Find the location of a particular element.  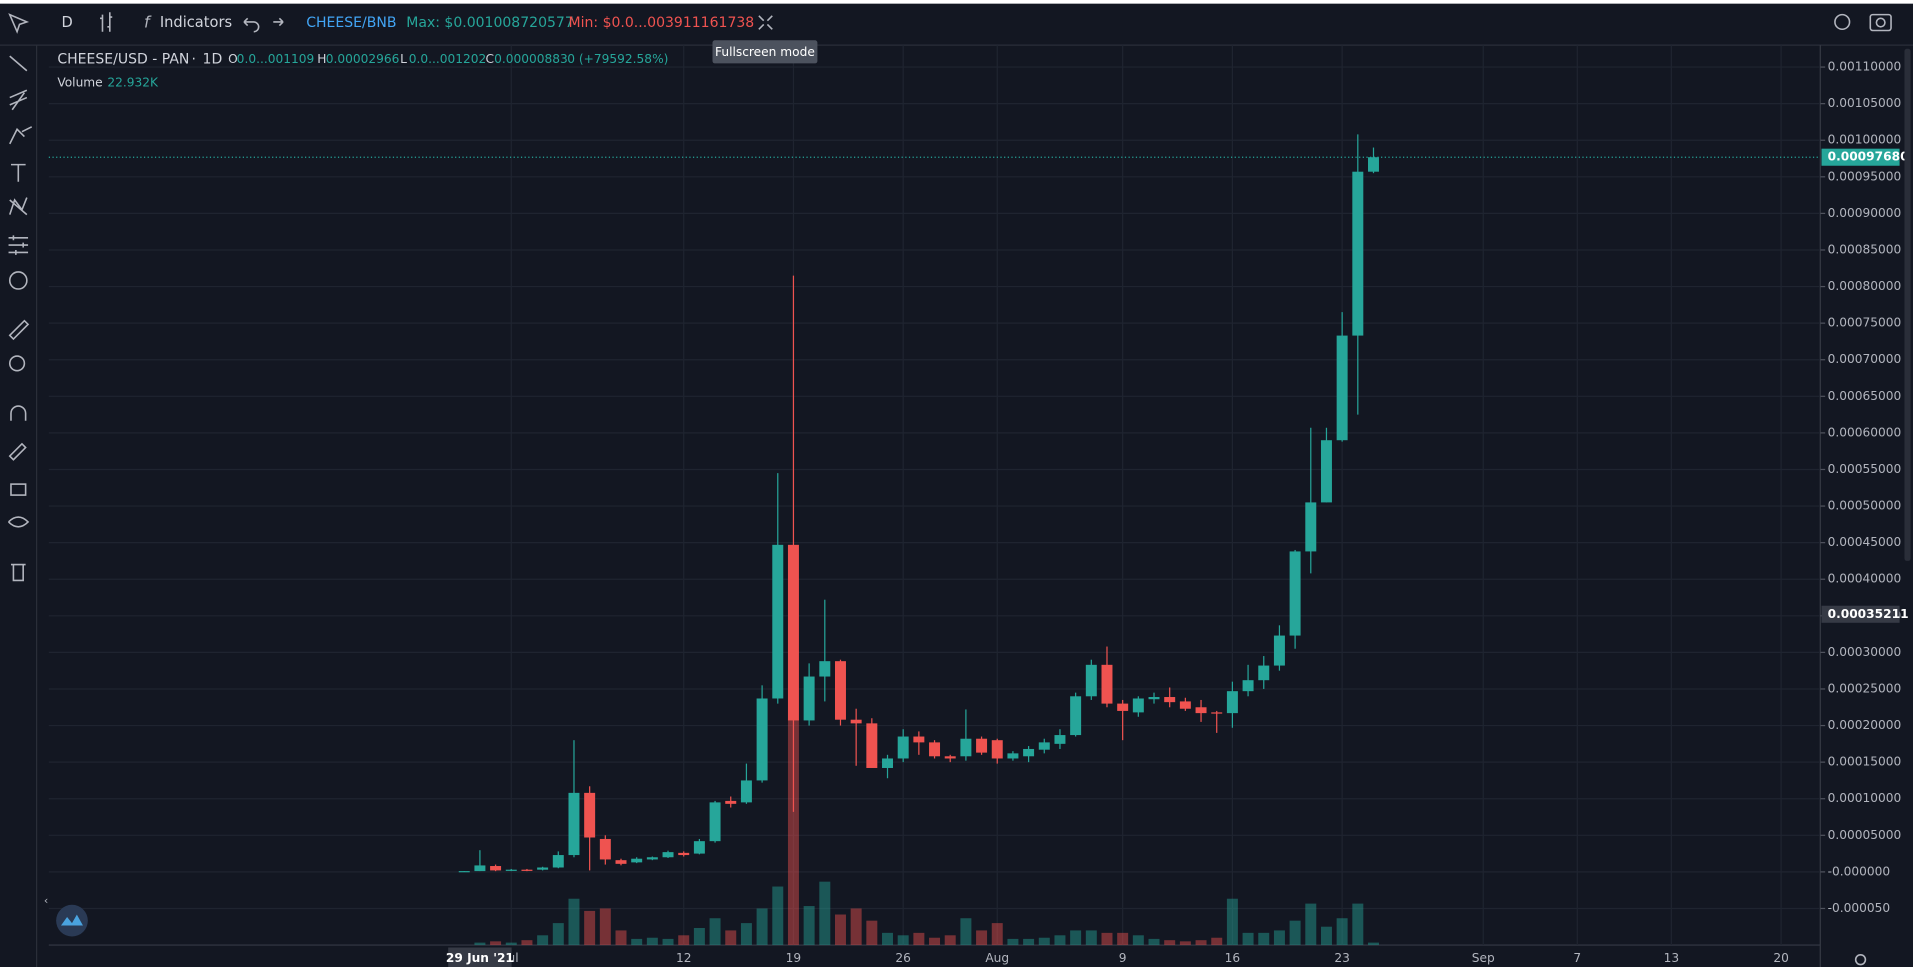

ohlc-key: C is located at coordinates (490, 59).